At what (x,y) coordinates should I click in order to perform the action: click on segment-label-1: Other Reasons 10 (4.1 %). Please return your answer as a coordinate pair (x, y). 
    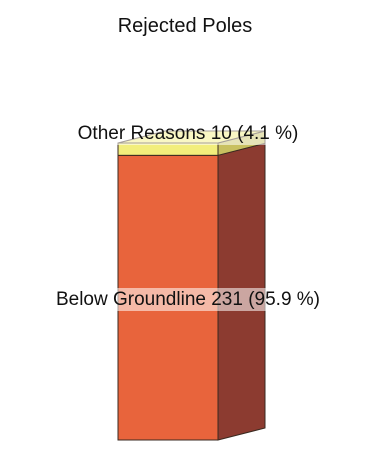
    Looking at the image, I should click on (188, 133).